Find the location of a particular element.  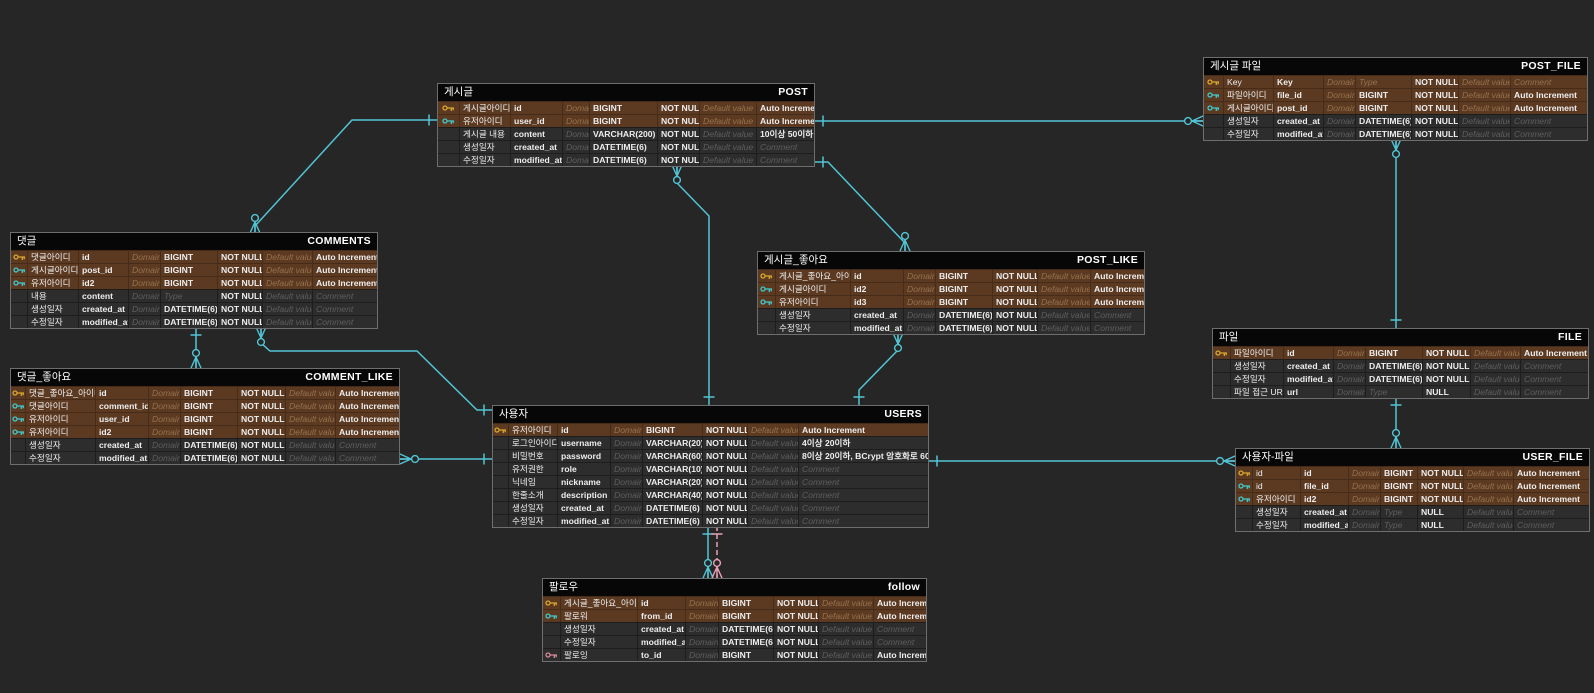

cell-physical-name: created_at is located at coordinates (584, 508).